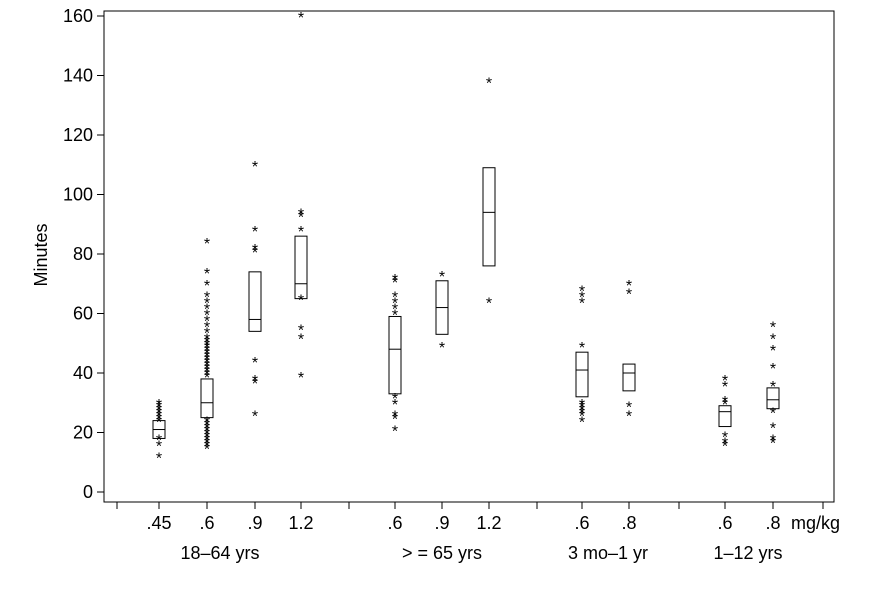  Describe the element at coordinates (747, 553) in the screenshot. I see `group-label: 1–12 yrs` at that location.